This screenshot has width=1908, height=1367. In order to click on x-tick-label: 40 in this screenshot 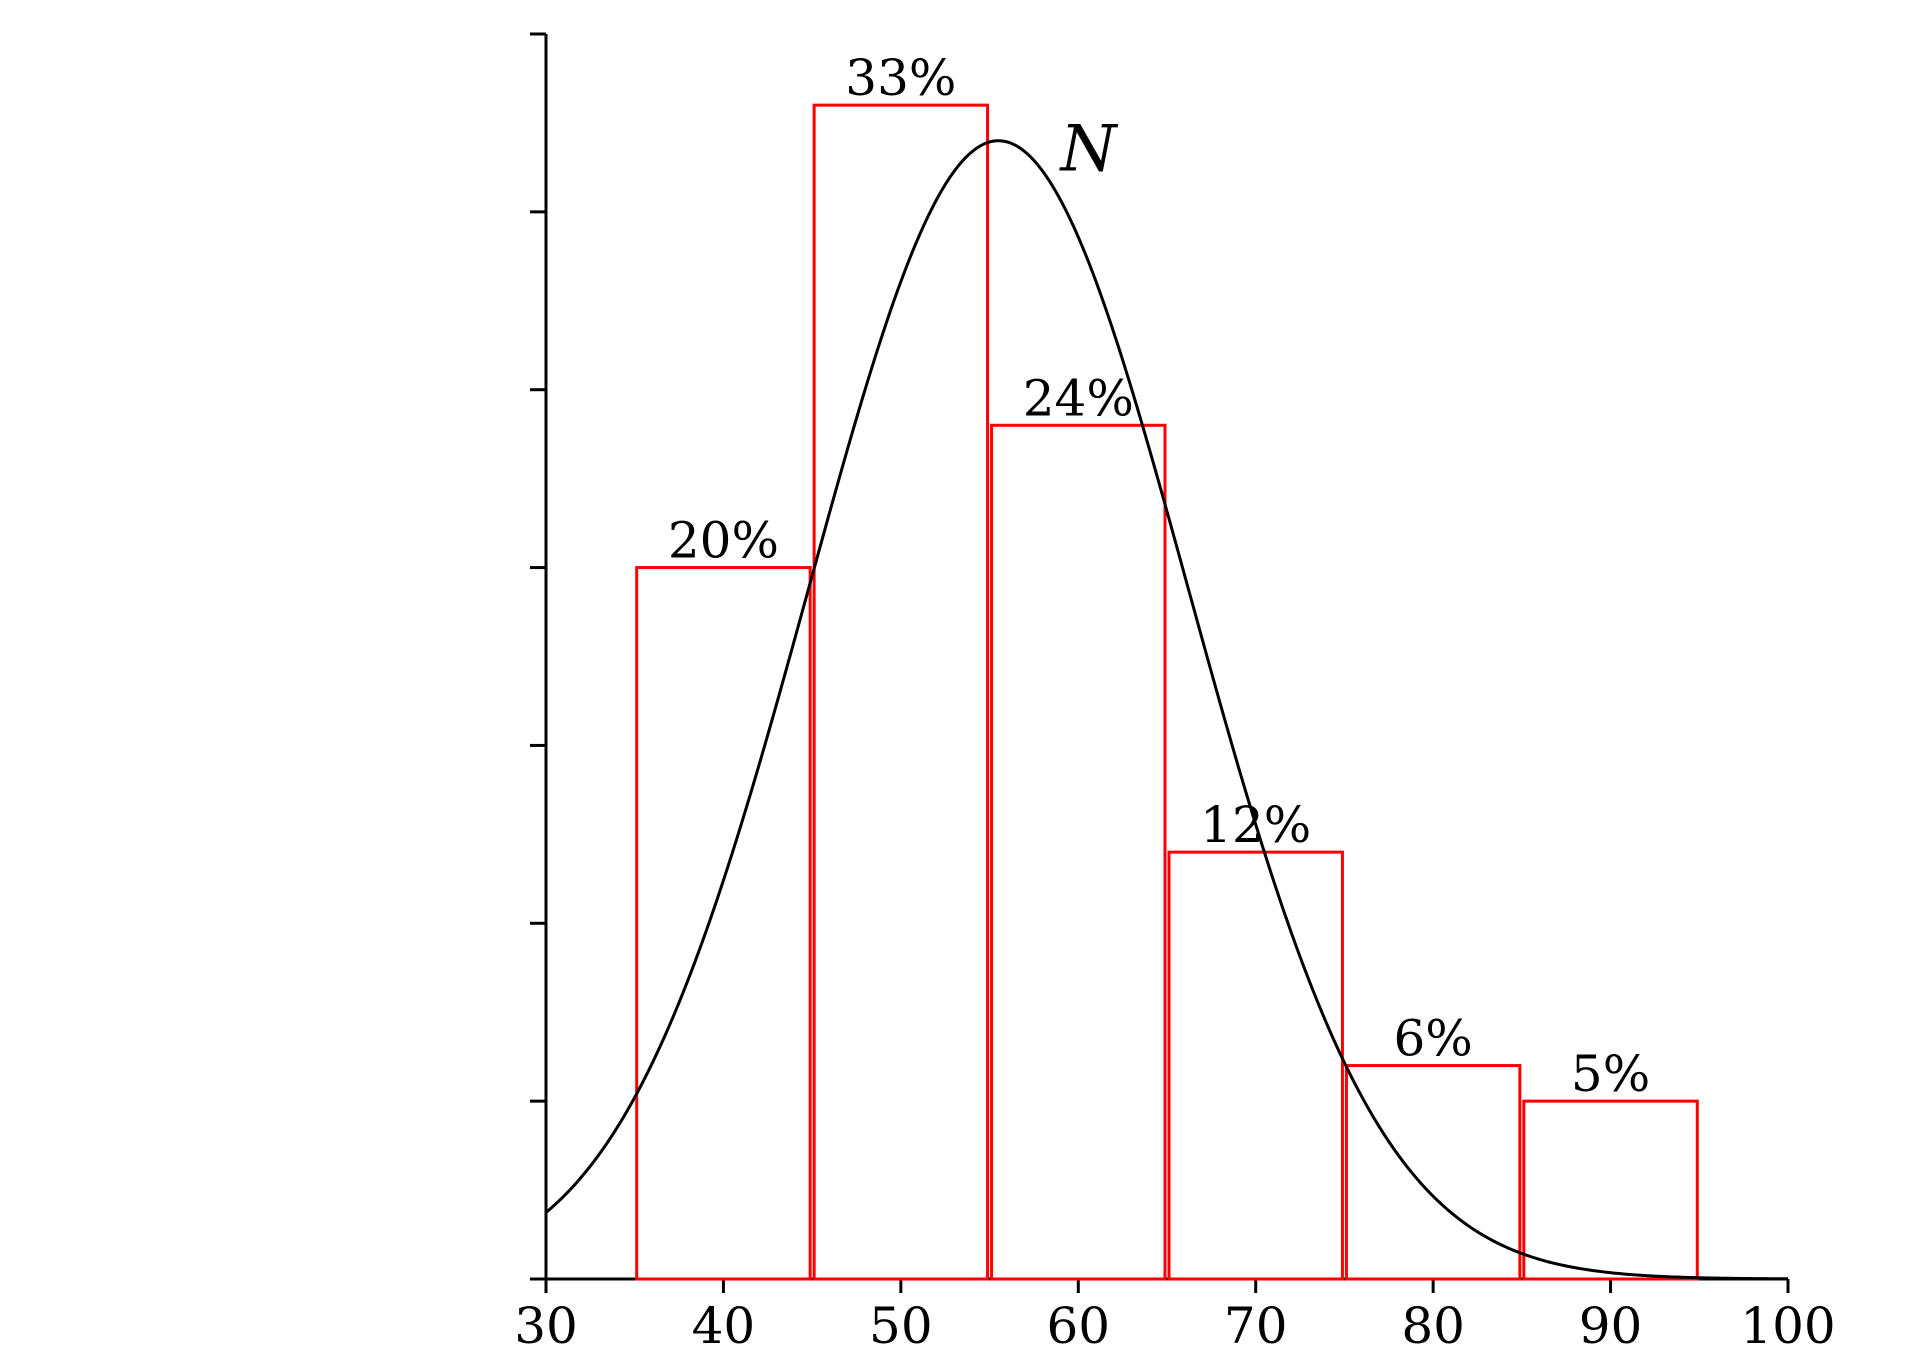, I will do `click(724, 1326)`.